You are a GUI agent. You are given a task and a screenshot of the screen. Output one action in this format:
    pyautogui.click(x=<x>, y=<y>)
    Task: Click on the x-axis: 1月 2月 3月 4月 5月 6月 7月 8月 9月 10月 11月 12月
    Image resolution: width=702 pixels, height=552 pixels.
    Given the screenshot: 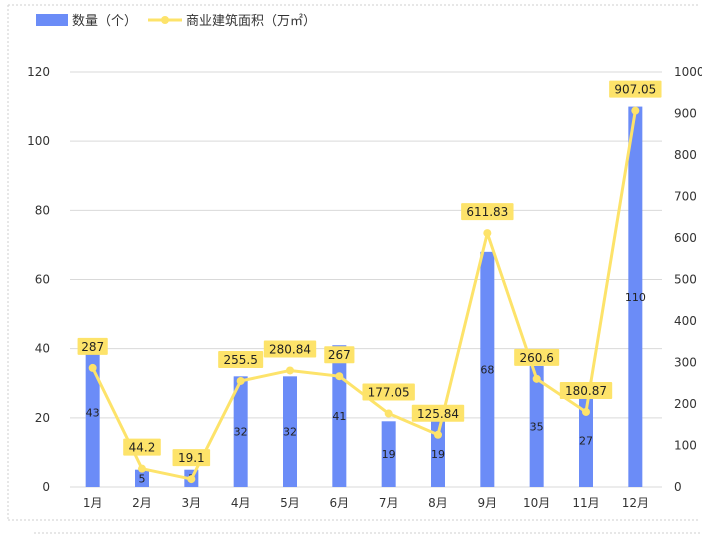 What is the action you would take?
    pyautogui.click(x=366, y=503)
    